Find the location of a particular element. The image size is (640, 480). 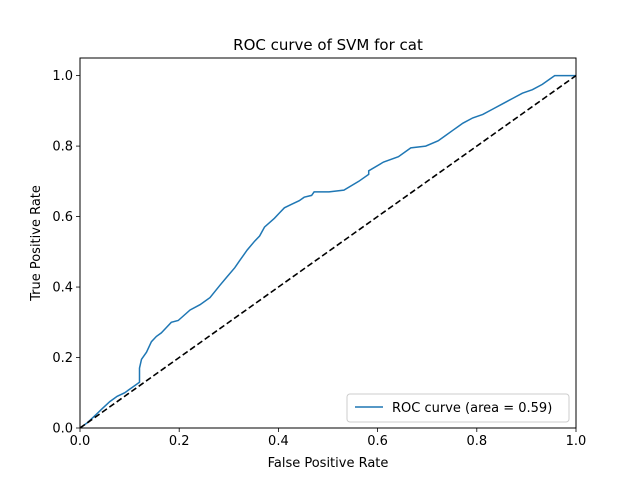

y-tick-label: 0.0 is located at coordinates (62, 429).